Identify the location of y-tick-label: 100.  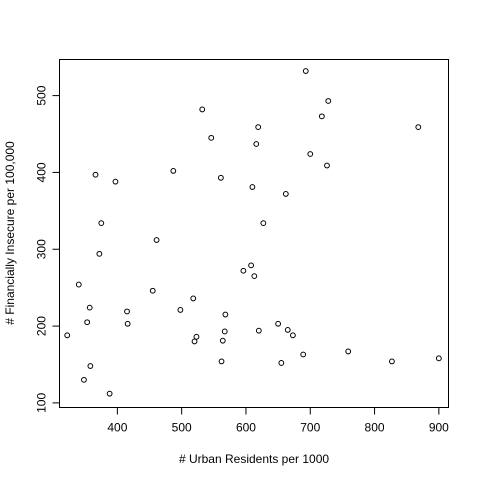
(42, 403).